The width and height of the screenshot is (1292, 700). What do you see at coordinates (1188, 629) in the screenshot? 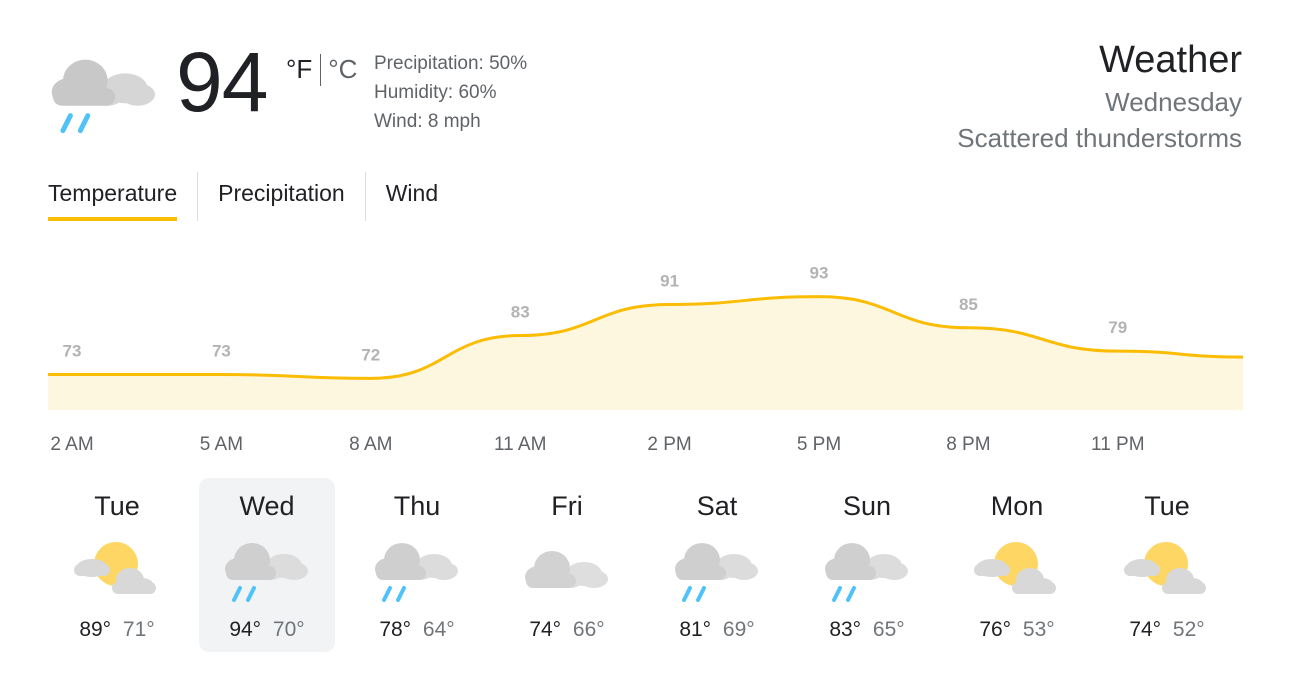
I see `forecast-low: 52°` at bounding box center [1188, 629].